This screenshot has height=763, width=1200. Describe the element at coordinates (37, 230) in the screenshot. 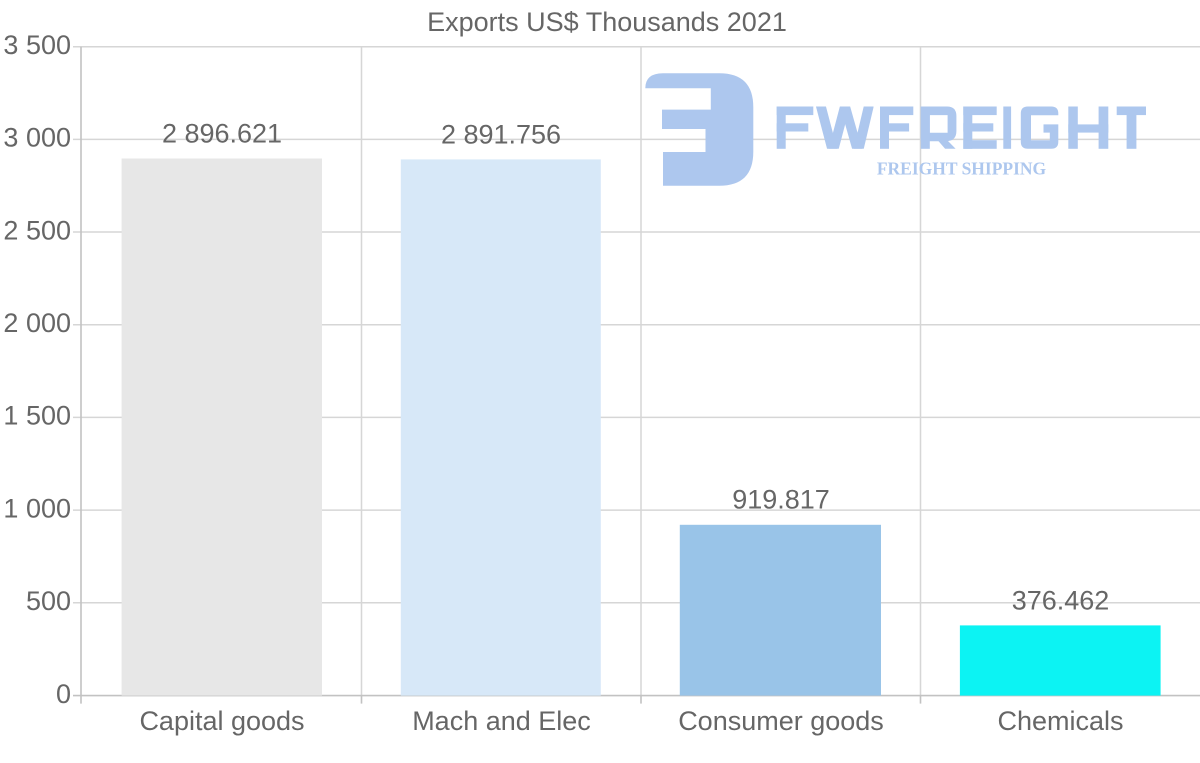

I see `svg-text: 2 500` at that location.